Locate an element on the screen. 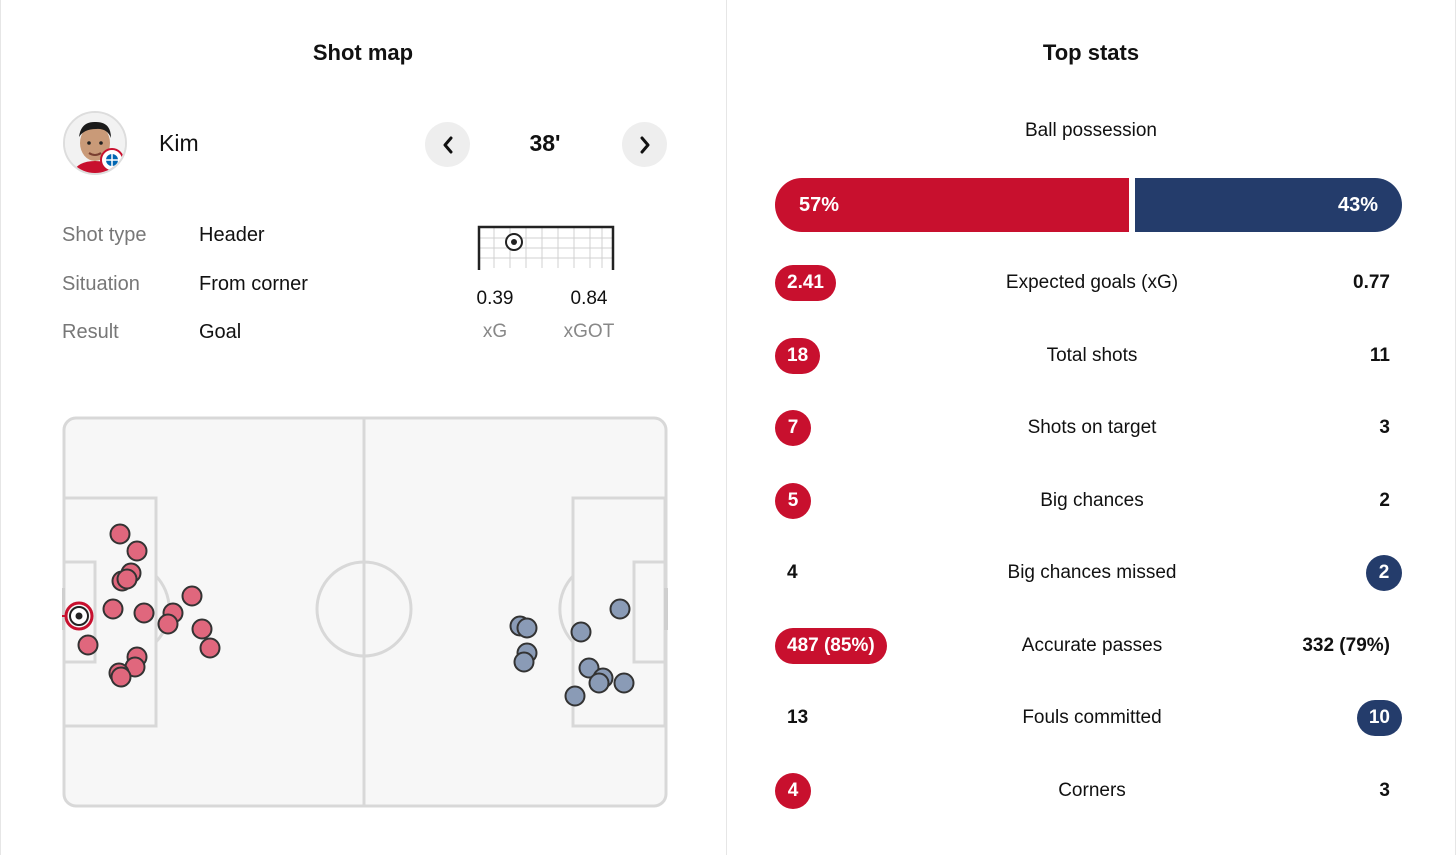 The width and height of the screenshot is (1456, 855). stat-away-value: 10 is located at coordinates (1379, 718).